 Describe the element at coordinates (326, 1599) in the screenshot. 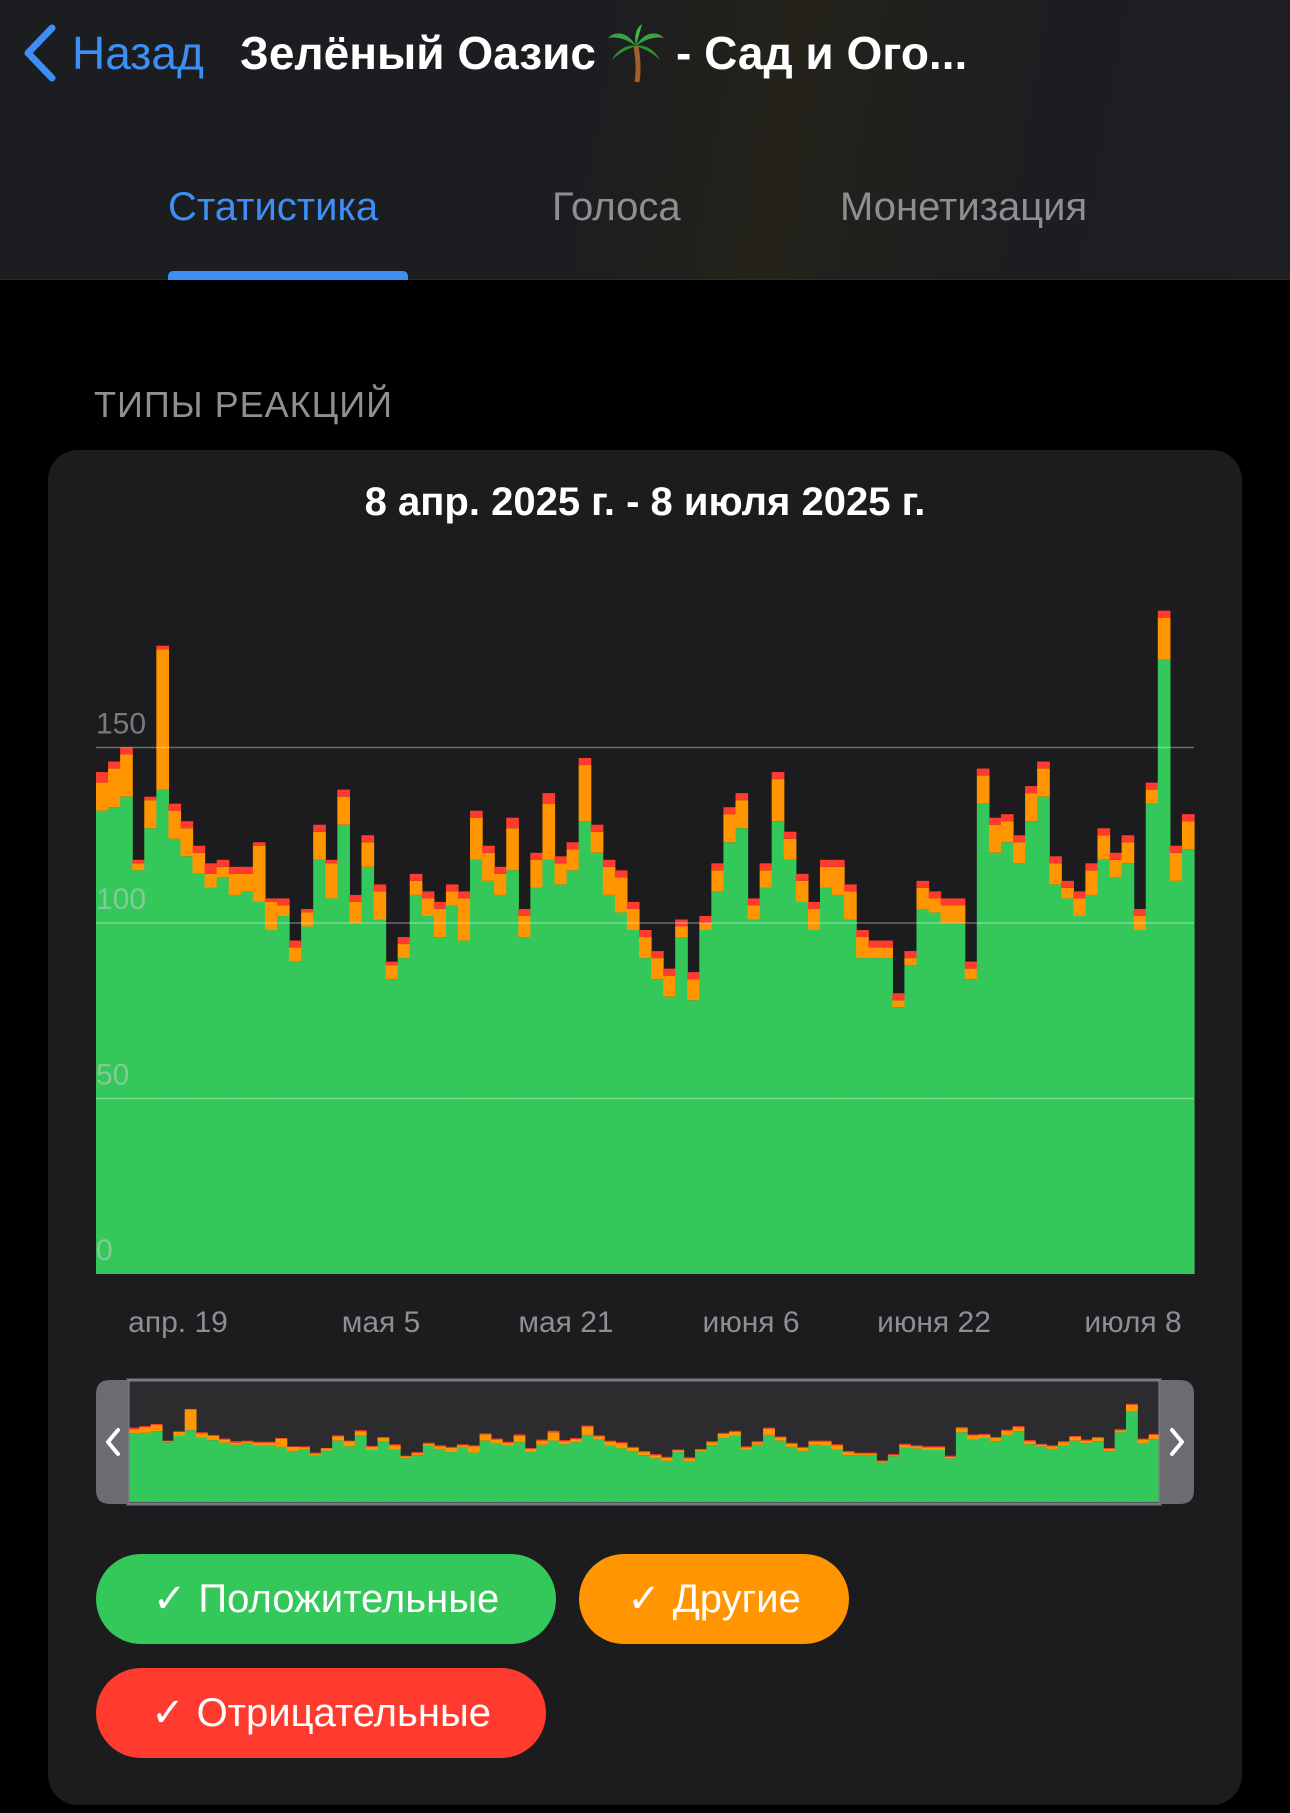

I see `legend-positive-toggle: ✓ Положительные` at that location.